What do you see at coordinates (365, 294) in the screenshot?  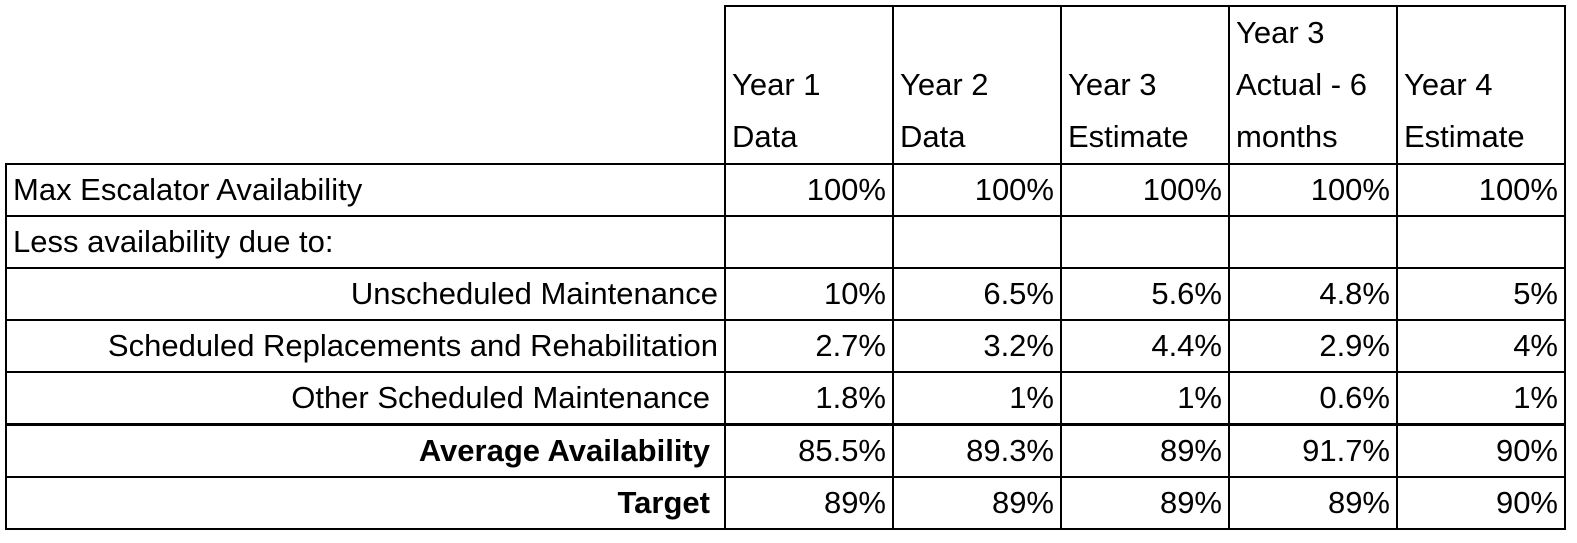 I see `row-label: Unscheduled Maintenance` at bounding box center [365, 294].